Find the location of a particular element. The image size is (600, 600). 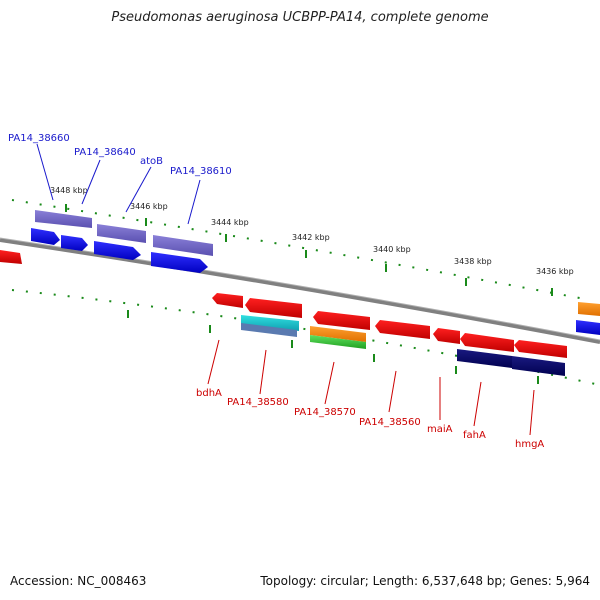

gene-label-top: PA14_38660 is located at coordinates (39, 138).